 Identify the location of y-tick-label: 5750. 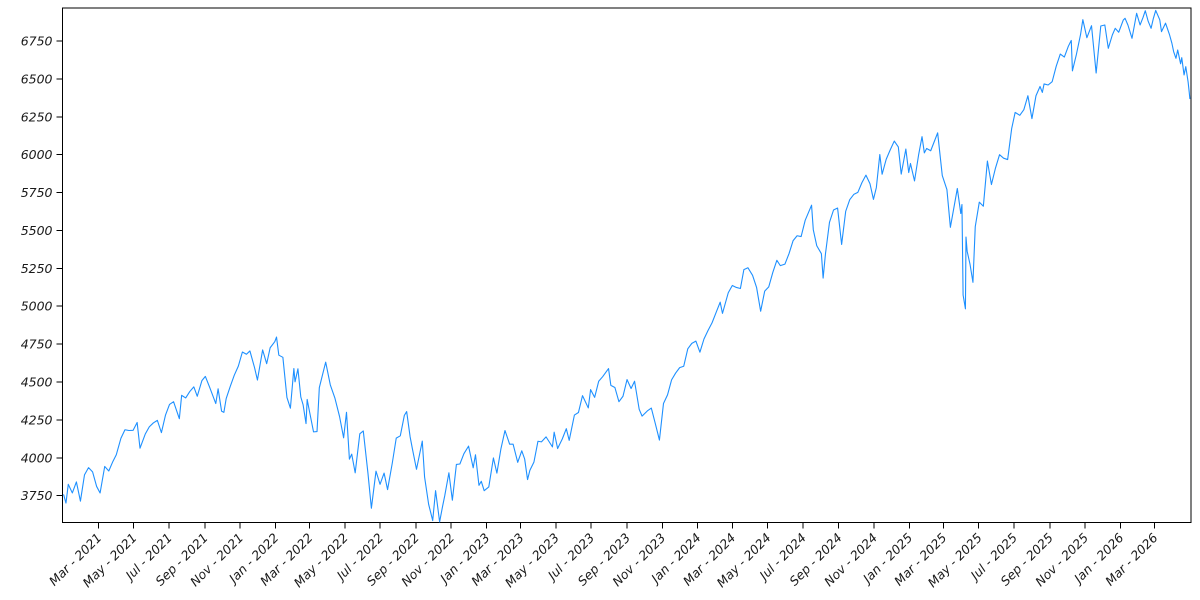
(37, 192).